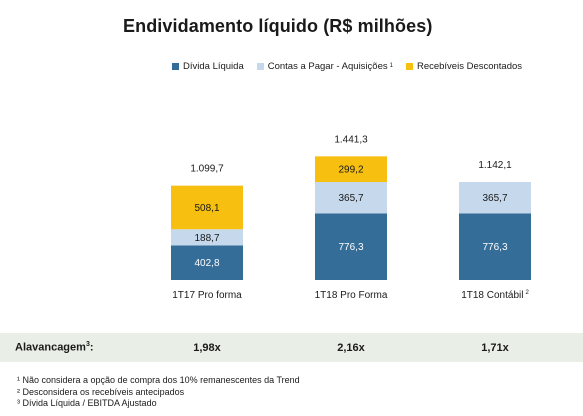 Image resolution: width=583 pixels, height=416 pixels. I want to click on category-label-2: 1T18 Contábil 2, so click(495, 295).